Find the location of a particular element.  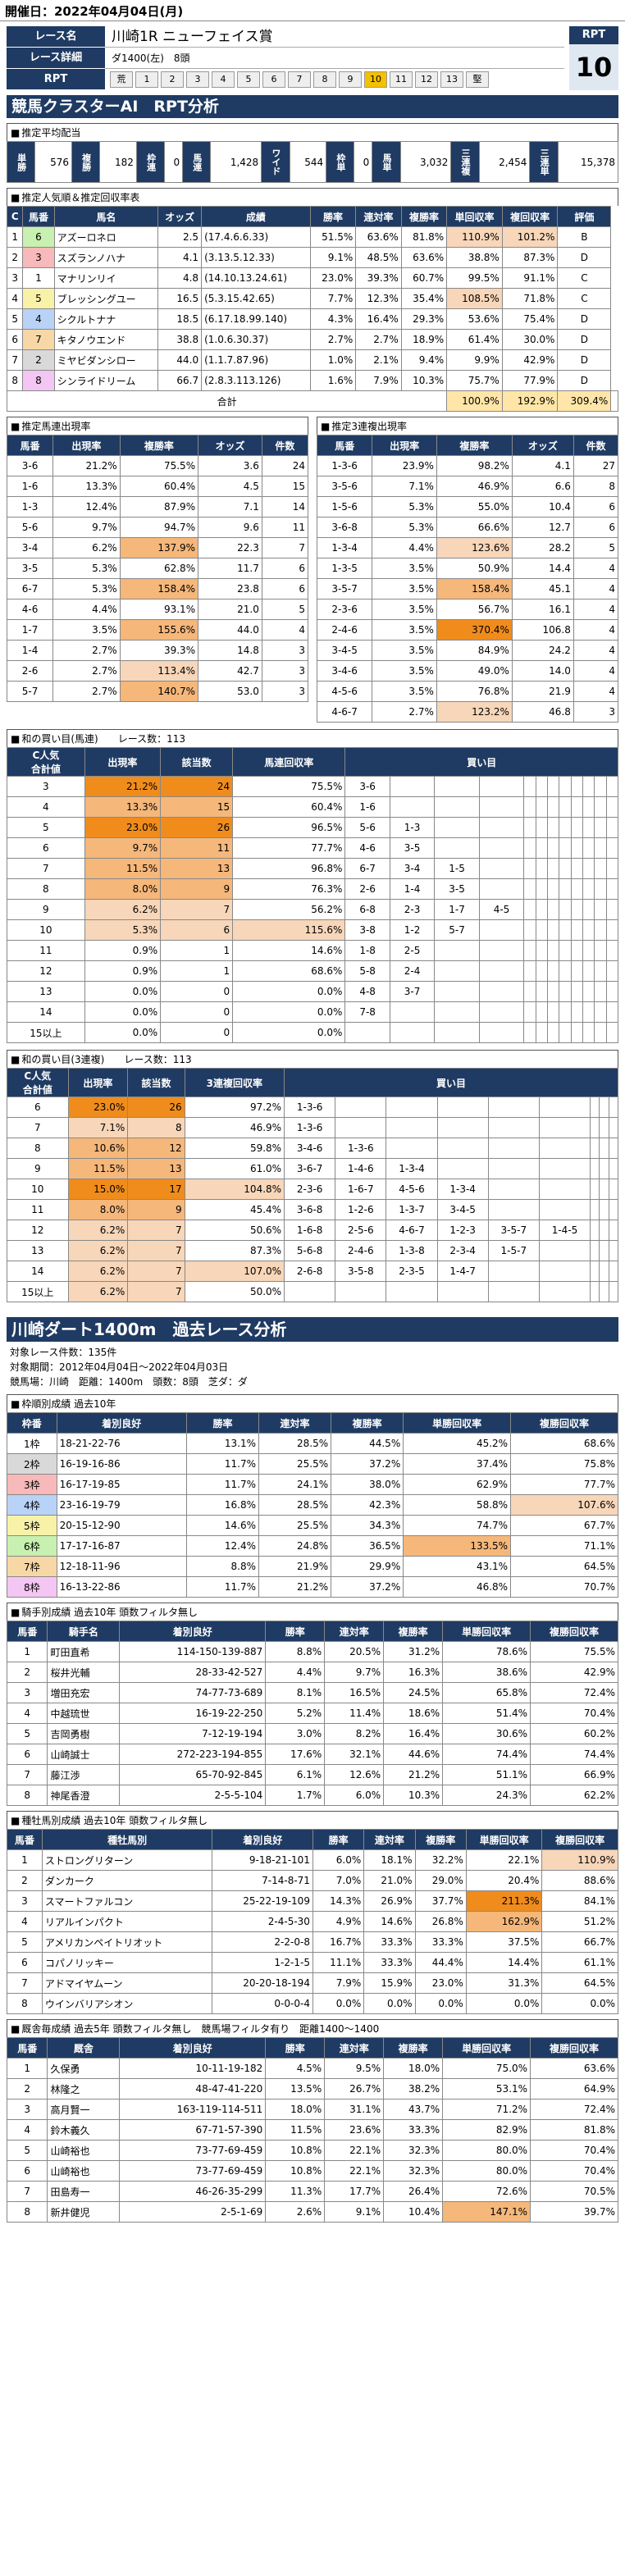

rpt-scale-cell: 1 is located at coordinates (147, 79).